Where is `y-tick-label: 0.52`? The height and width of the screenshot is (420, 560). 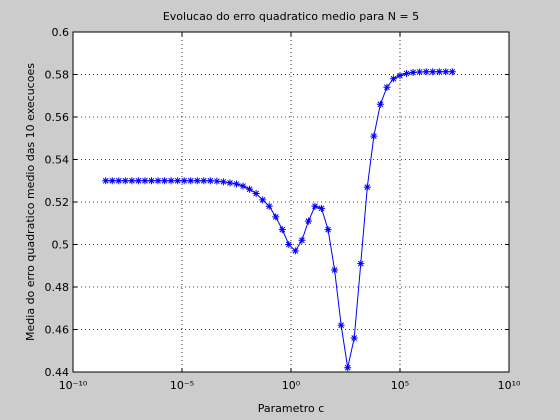
y-tick-label: 0.52 is located at coordinates (57, 202).